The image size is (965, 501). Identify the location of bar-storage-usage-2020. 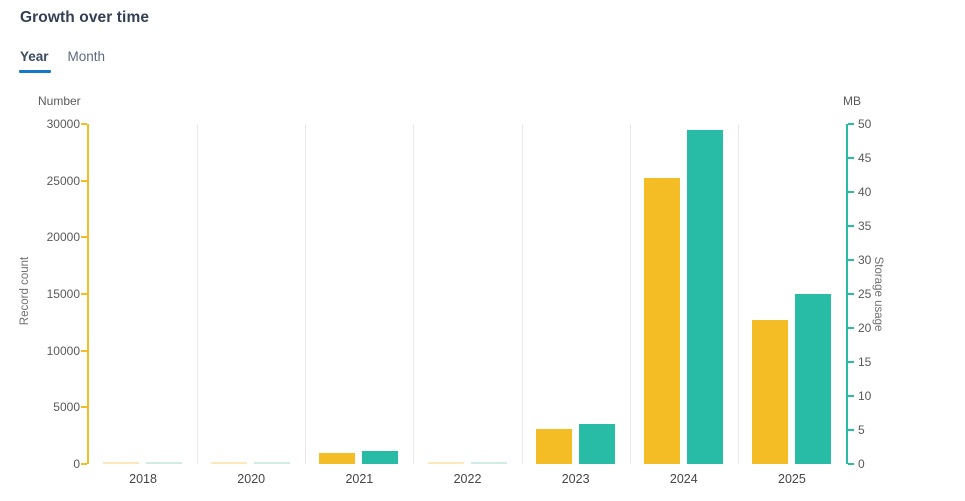
(272, 463).